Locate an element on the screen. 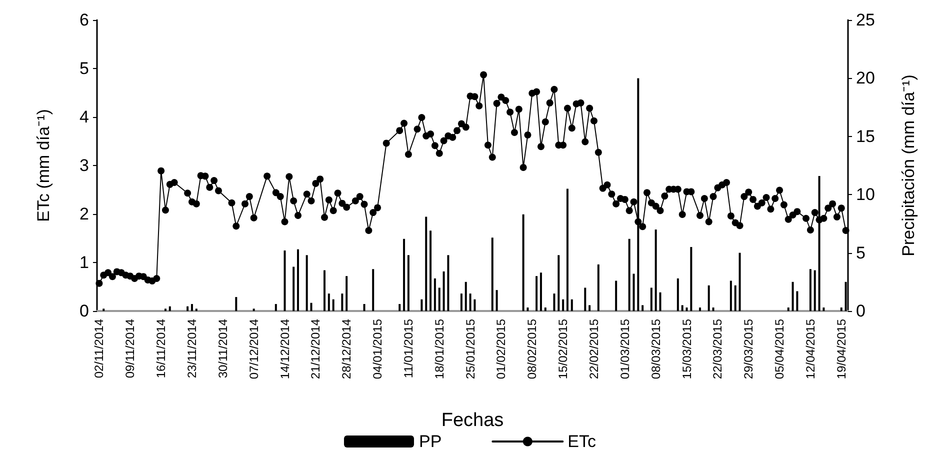 Image resolution: width=940 pixels, height=457 pixels. x-tick-label: 08/03/2015 is located at coordinates (655, 349).